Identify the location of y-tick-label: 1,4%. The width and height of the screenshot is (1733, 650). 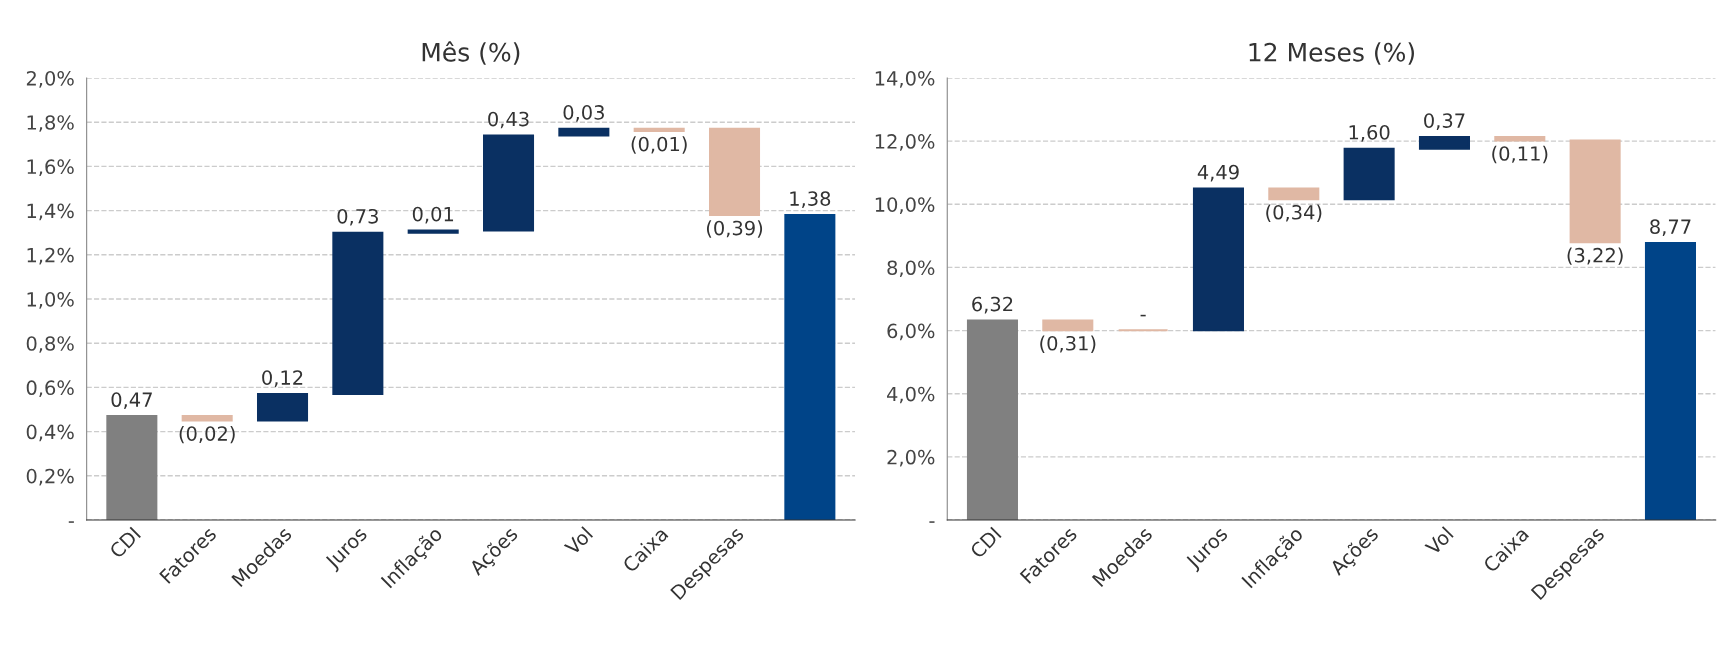
(50, 212).